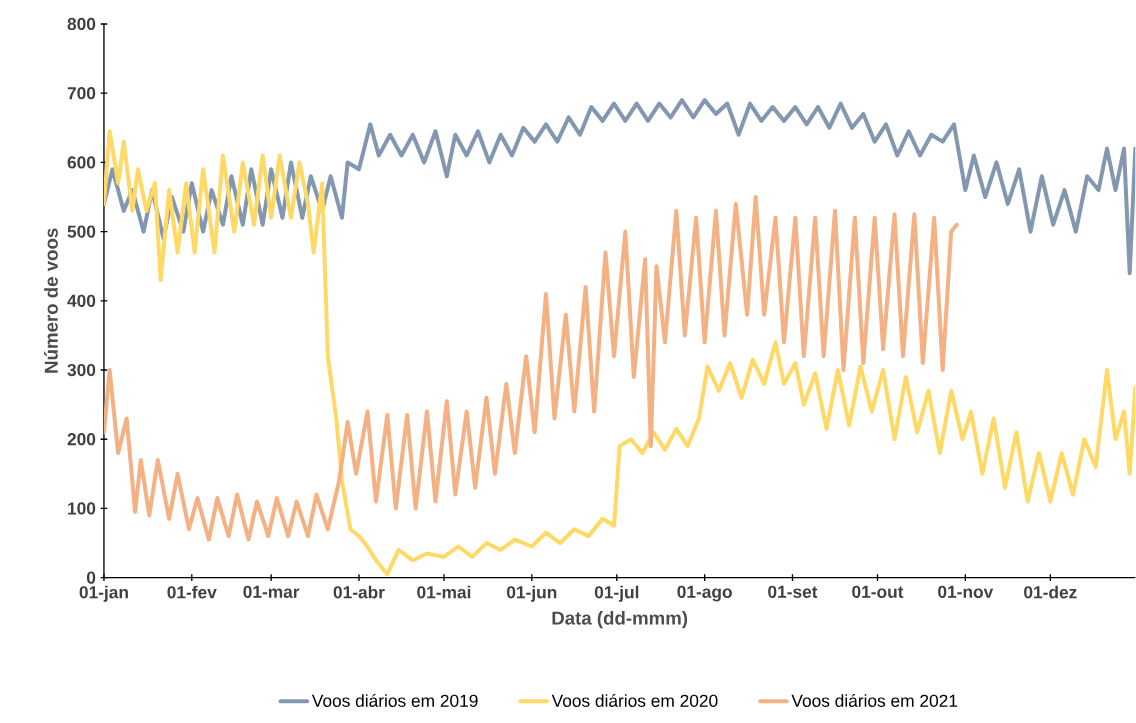  Describe the element at coordinates (81, 93) in the screenshot. I see `y-tick-label: 700` at that location.